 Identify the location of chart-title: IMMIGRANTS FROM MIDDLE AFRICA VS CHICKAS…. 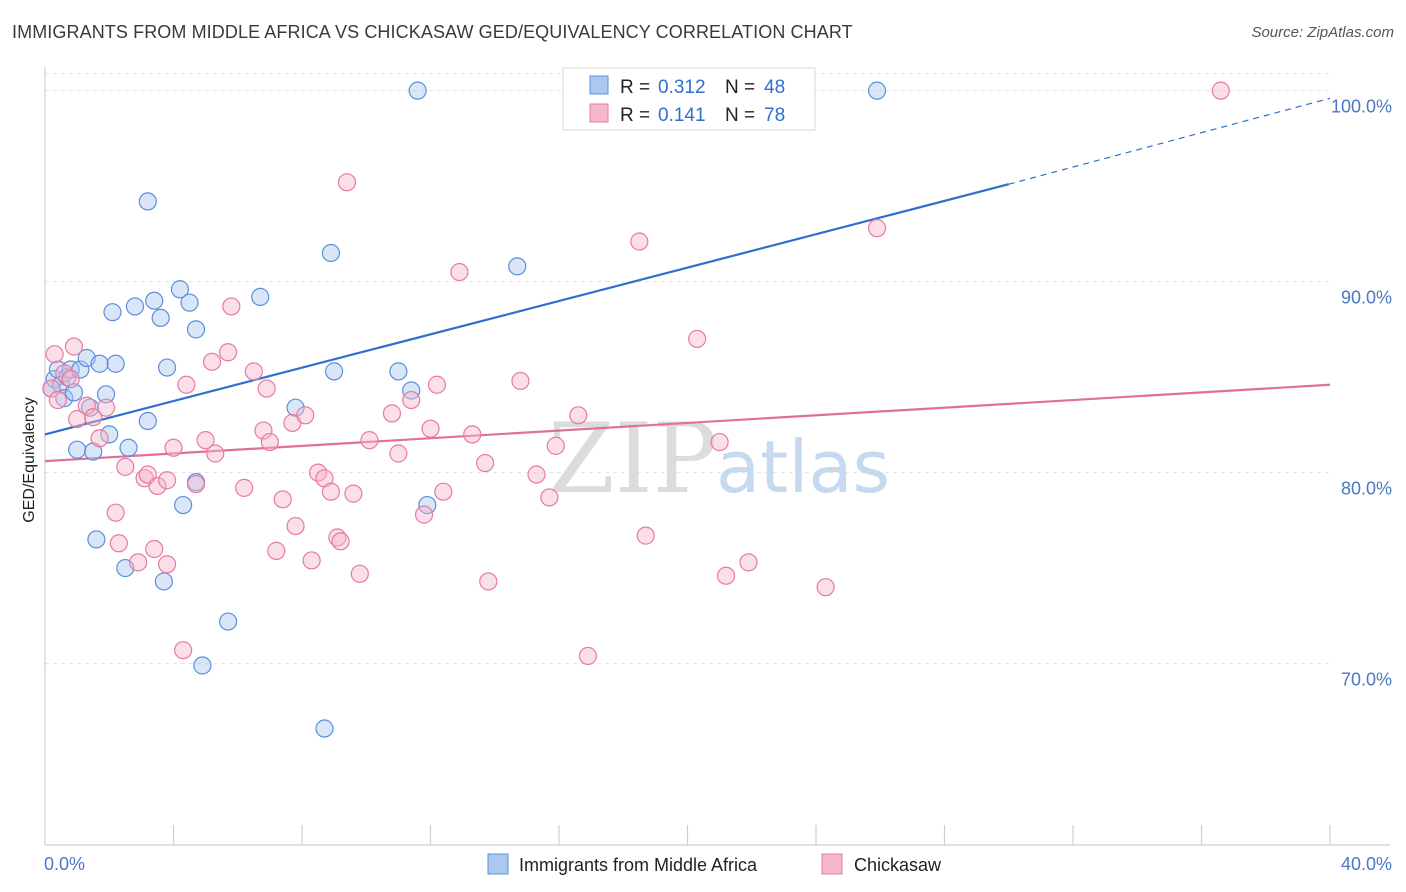
(432, 32).